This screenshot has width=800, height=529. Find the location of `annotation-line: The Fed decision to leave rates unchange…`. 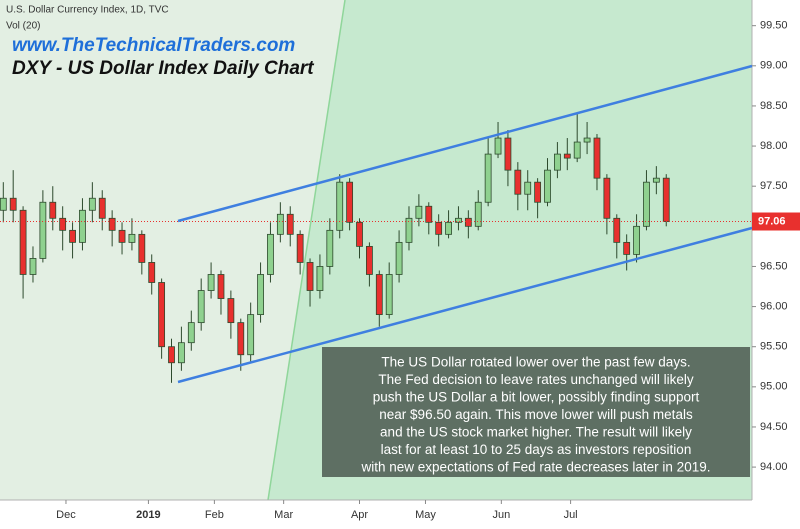

annotation-line: The Fed decision to leave rates unchange… is located at coordinates (535, 379).